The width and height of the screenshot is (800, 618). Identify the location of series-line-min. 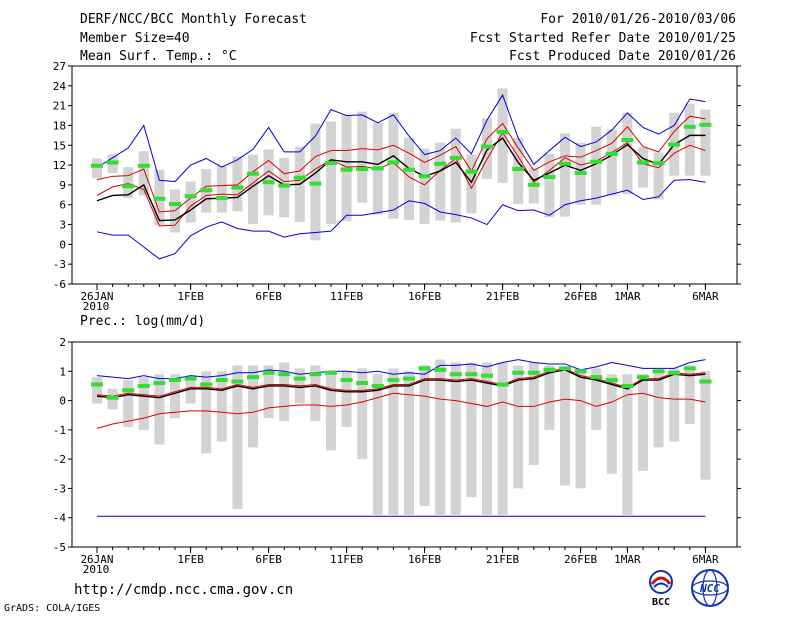
(401, 138).